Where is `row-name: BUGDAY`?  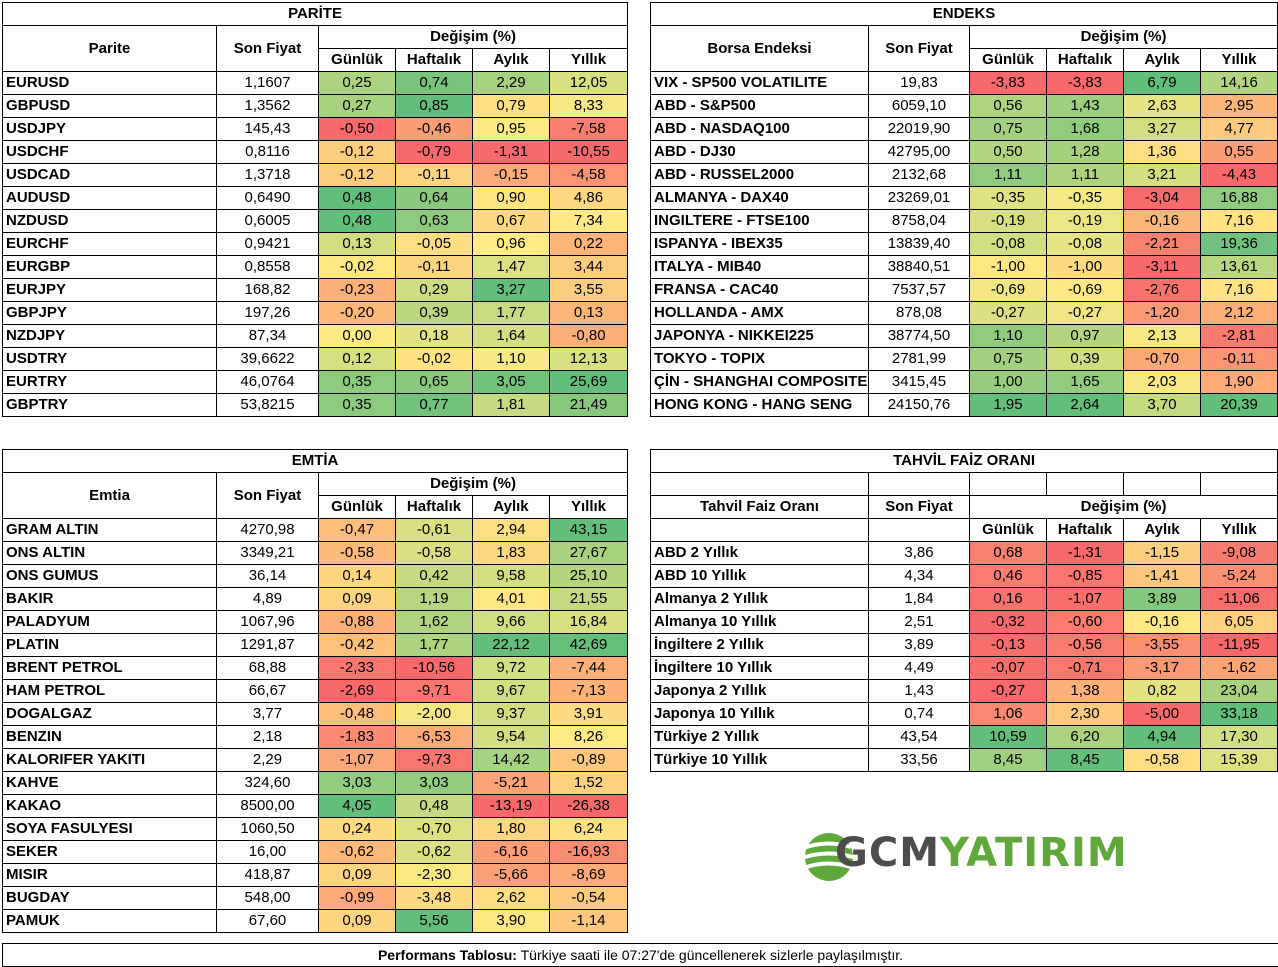 row-name: BUGDAY is located at coordinates (109, 898).